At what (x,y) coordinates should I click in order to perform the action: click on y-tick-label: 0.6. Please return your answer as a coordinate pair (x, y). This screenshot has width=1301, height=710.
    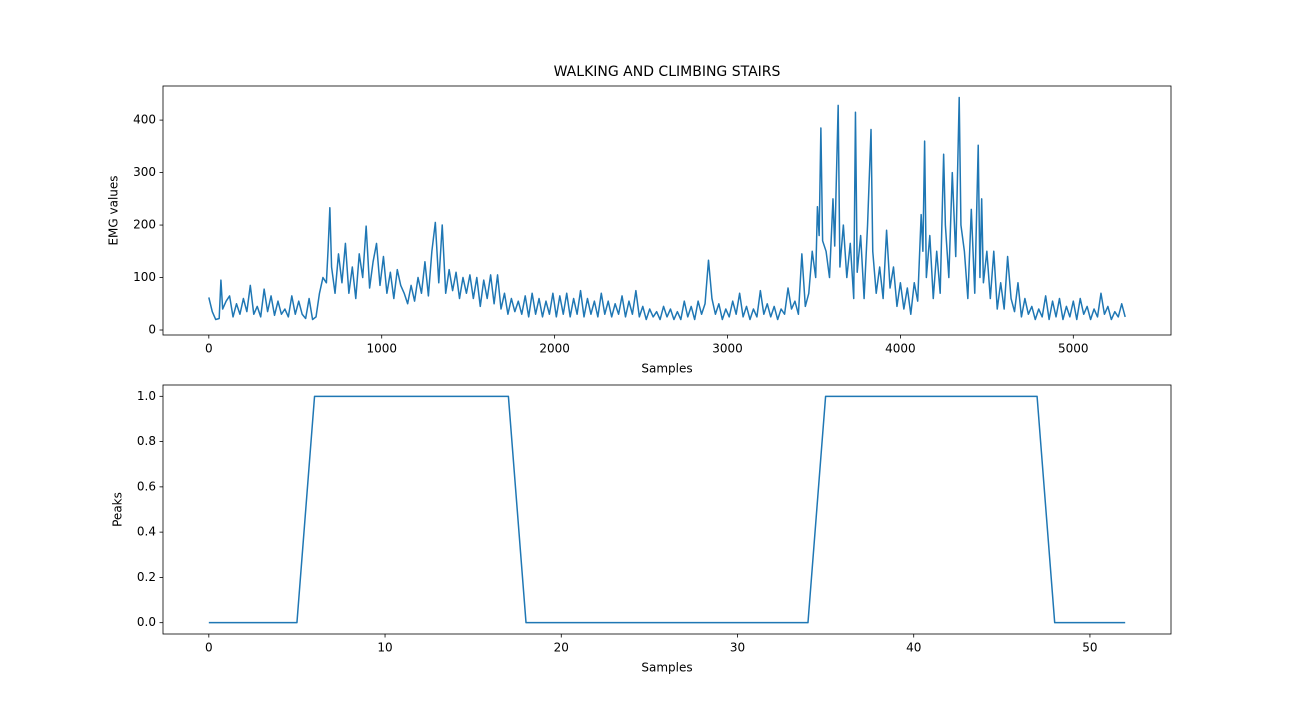
    Looking at the image, I should click on (146, 486).